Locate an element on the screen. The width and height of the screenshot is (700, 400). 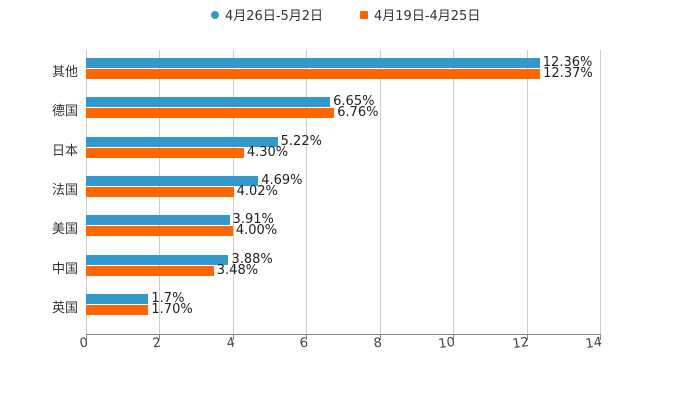
category-label: 英国 is located at coordinates (64, 308).